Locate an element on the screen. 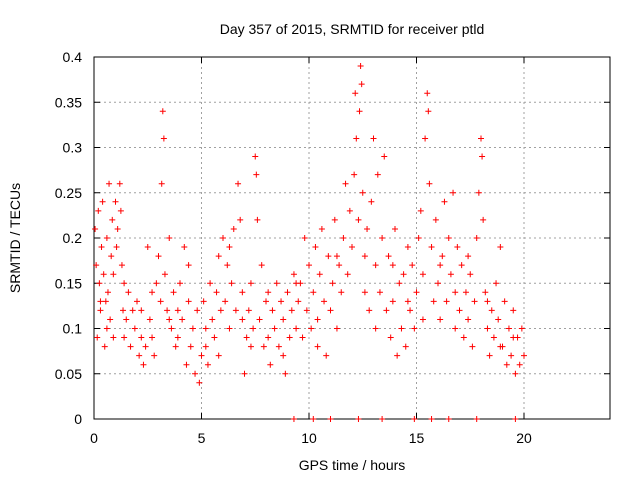 This screenshot has height=480, width=640. y-tick-label: 0.35 is located at coordinates (68, 102).